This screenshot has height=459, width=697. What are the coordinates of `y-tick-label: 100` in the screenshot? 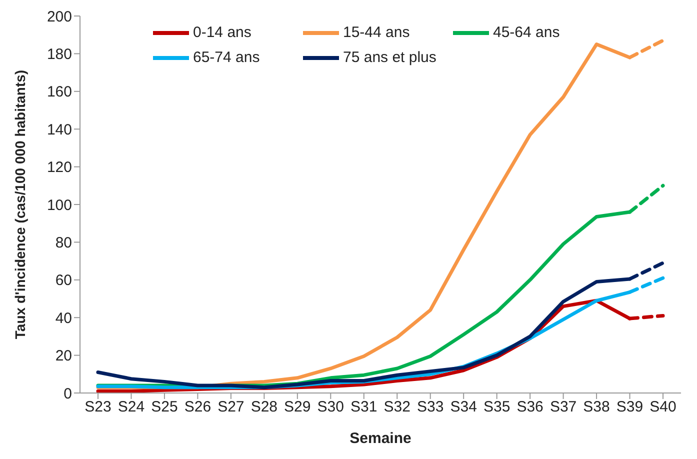 It's located at (59, 205).